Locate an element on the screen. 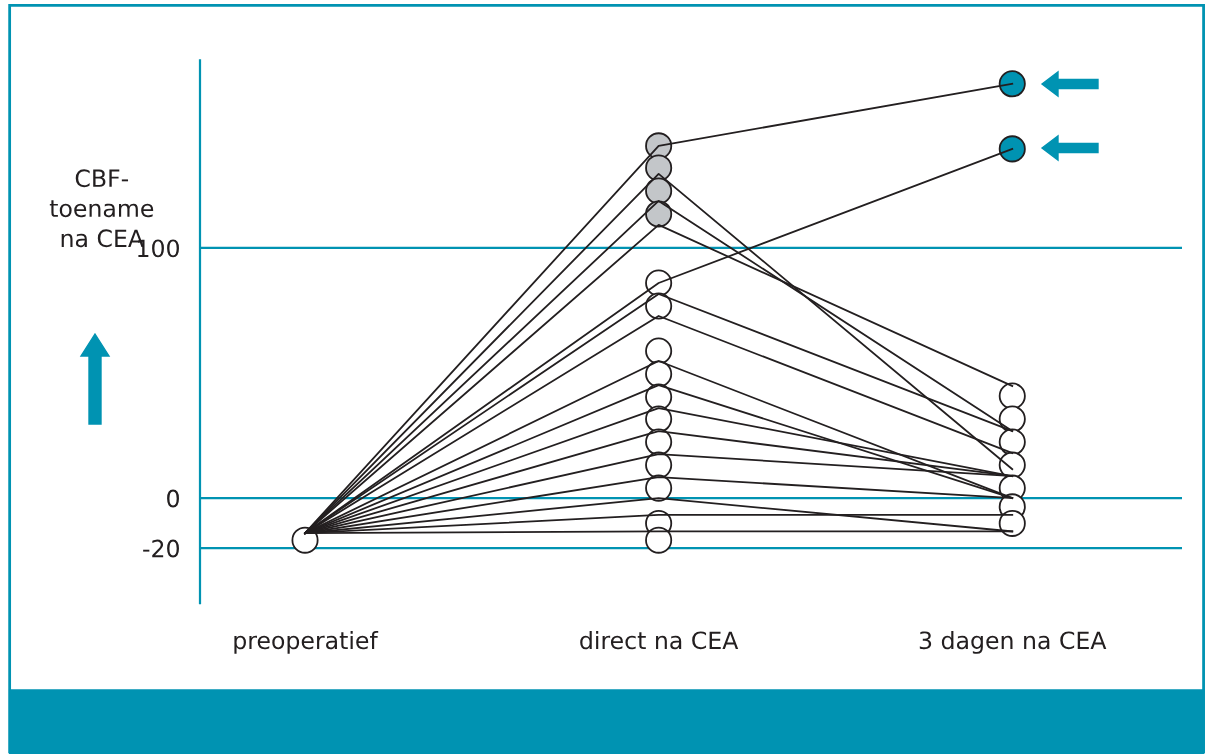  x-tick-label: preoperatief is located at coordinates (306, 642).